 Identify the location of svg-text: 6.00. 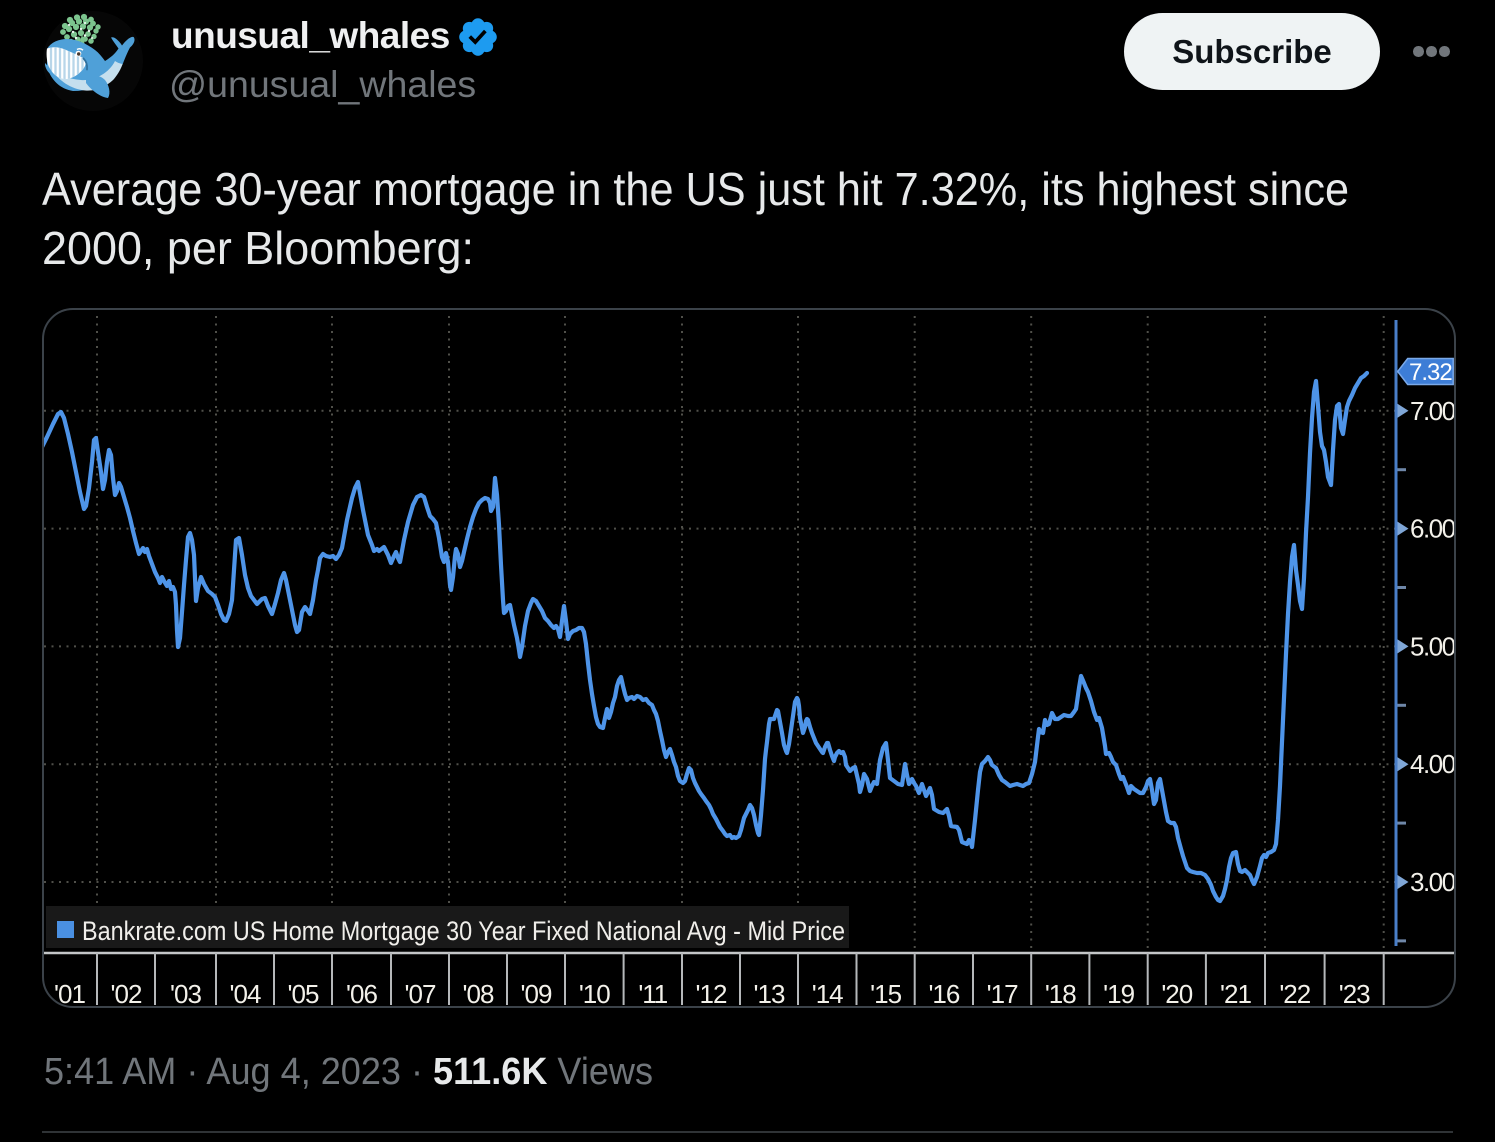
(1433, 529).